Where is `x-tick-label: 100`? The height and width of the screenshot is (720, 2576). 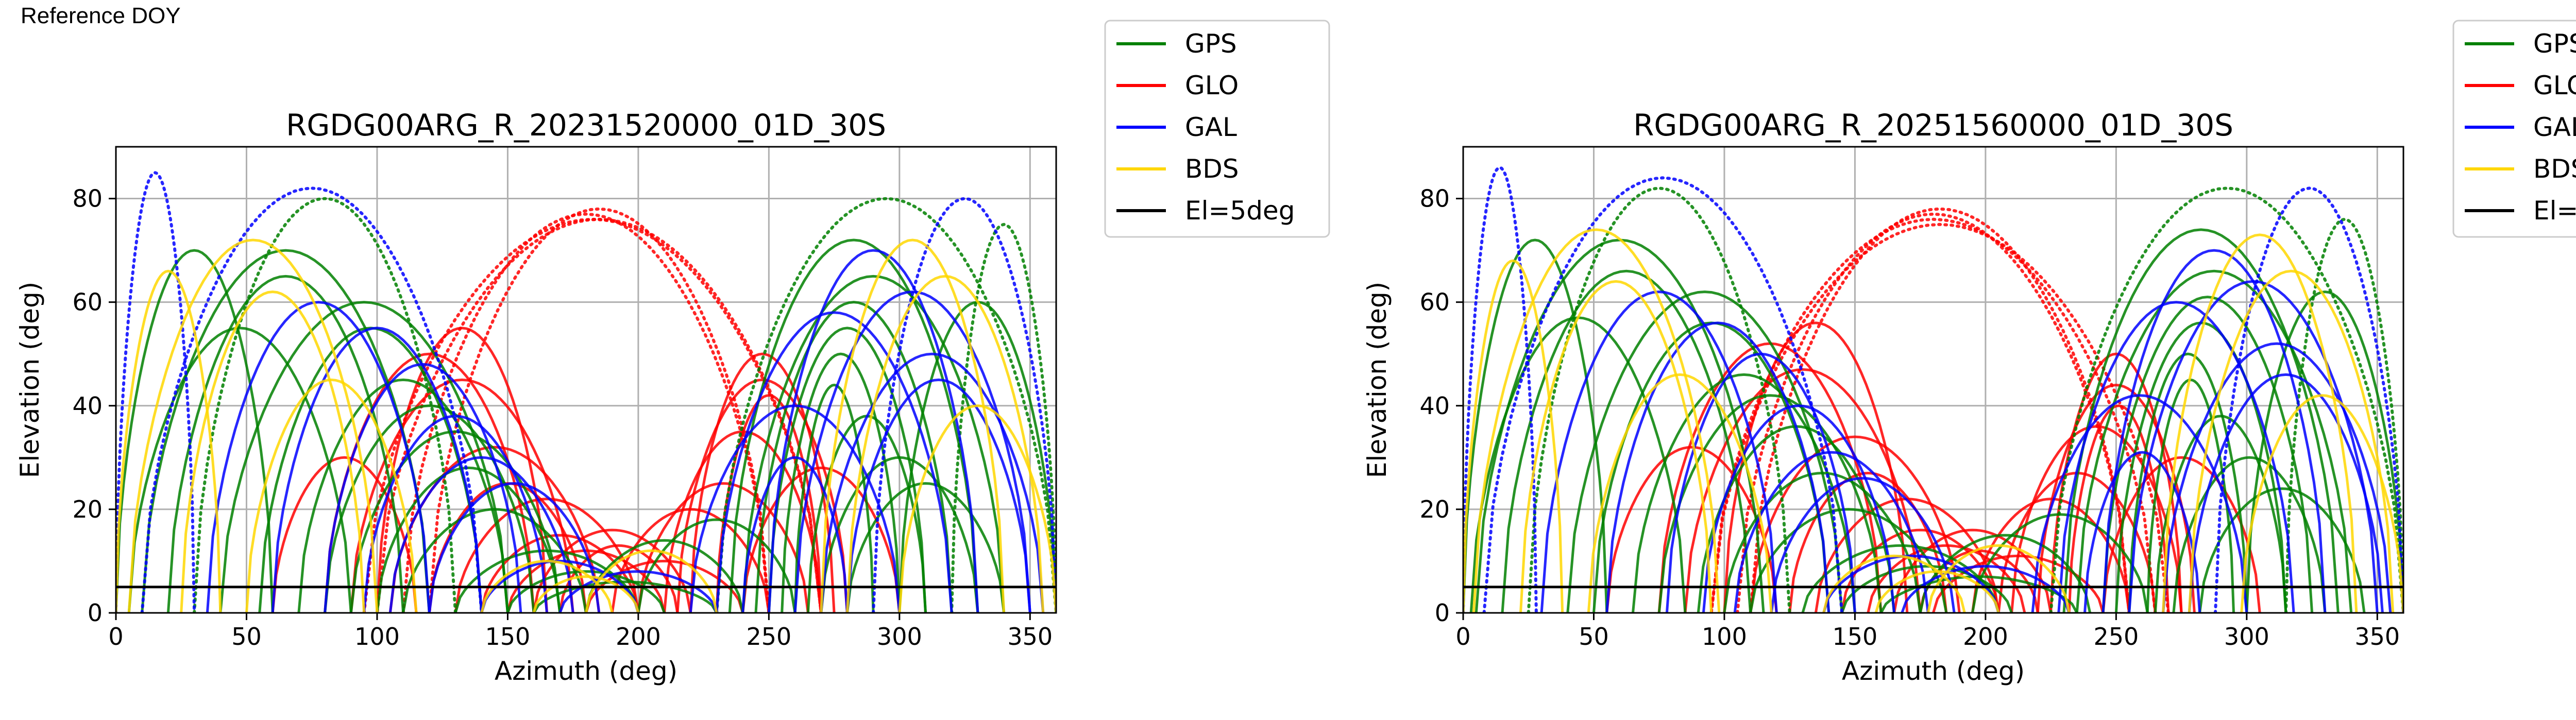 x-tick-label: 100 is located at coordinates (1724, 636).